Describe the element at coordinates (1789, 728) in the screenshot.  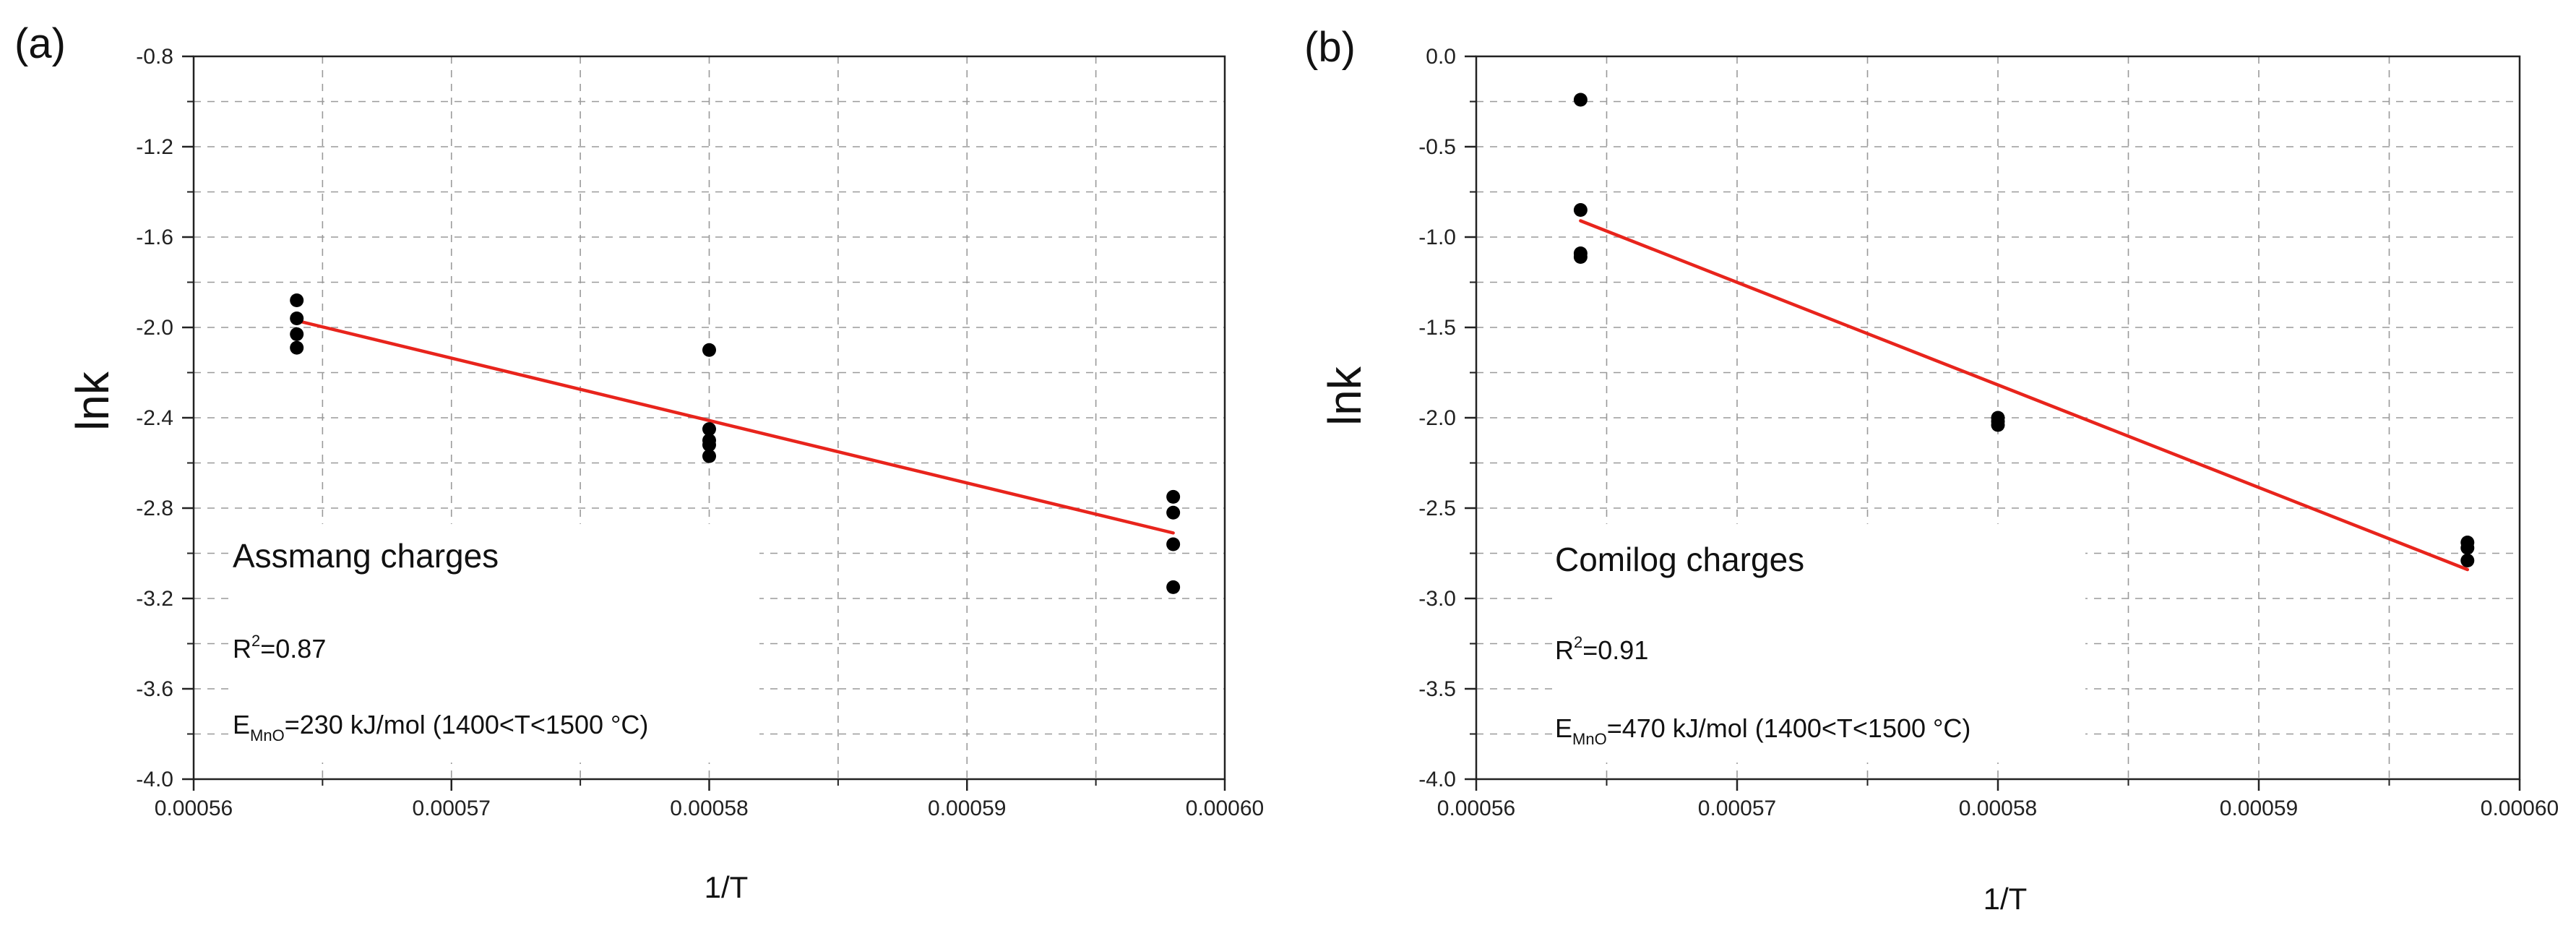
I see `activation-energy-value-b: =470 kJ/mol (1400<T<1500 °C)` at that location.